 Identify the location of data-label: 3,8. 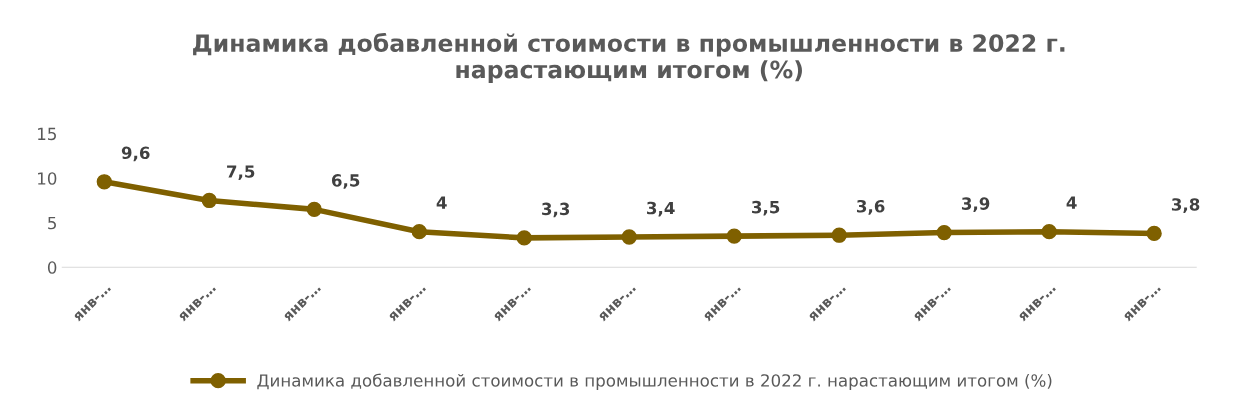
(1185, 205).